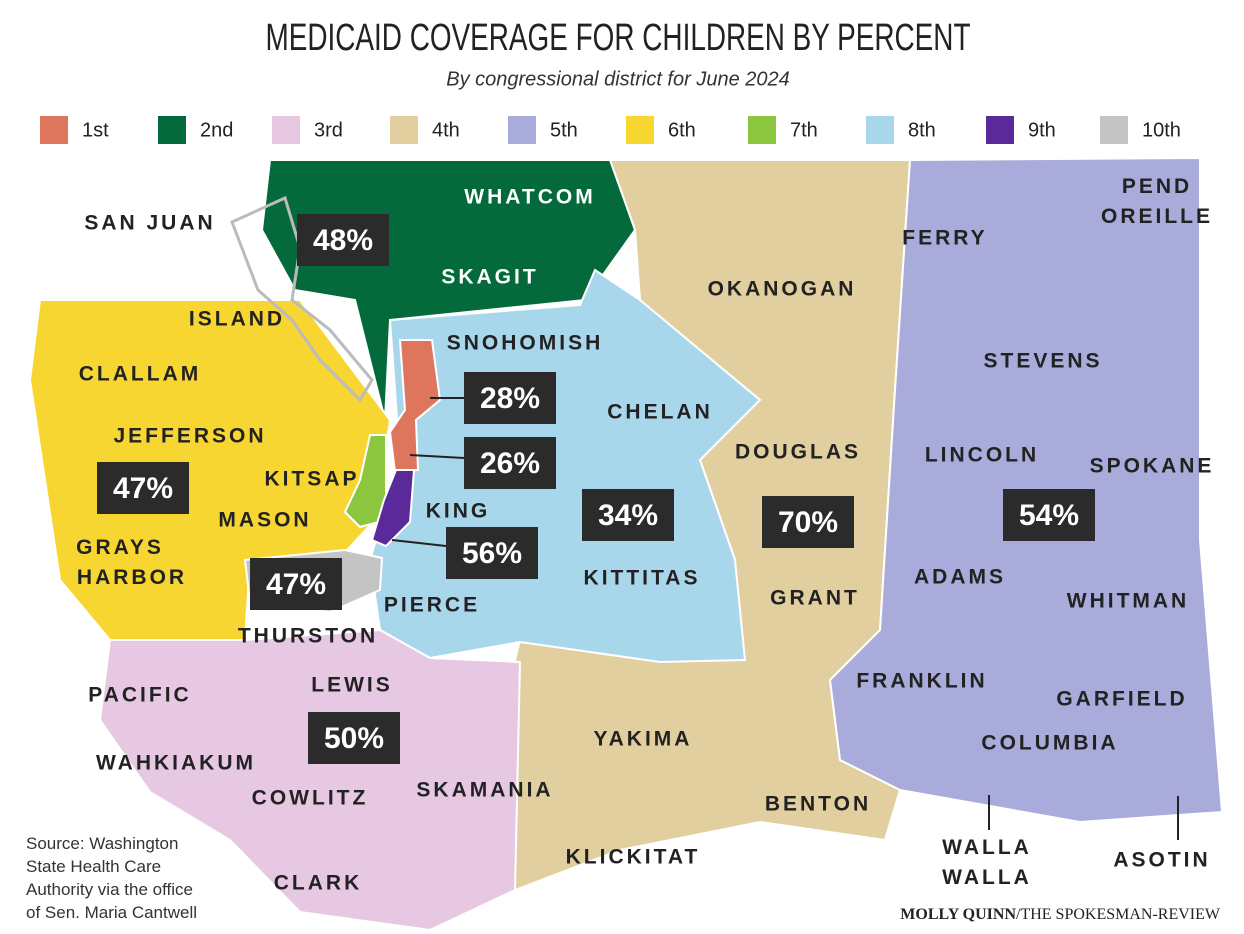 Image resolution: width=1244 pixels, height=934 pixels. Describe the element at coordinates (489, 277) in the screenshot. I see `county-label: SKAGIT` at that location.